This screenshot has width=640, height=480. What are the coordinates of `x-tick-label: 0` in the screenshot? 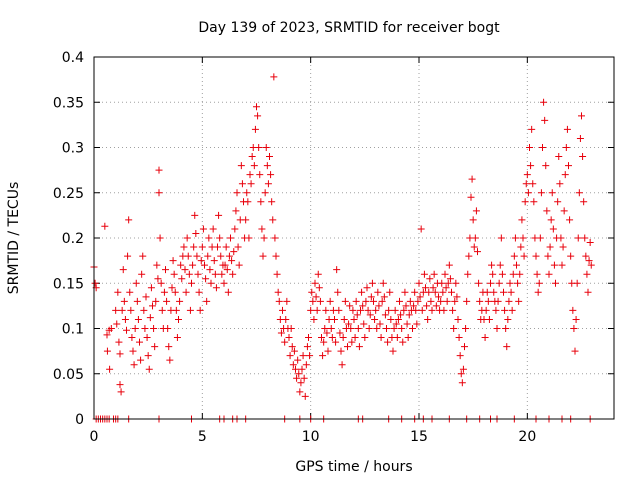 It's located at (94, 437).